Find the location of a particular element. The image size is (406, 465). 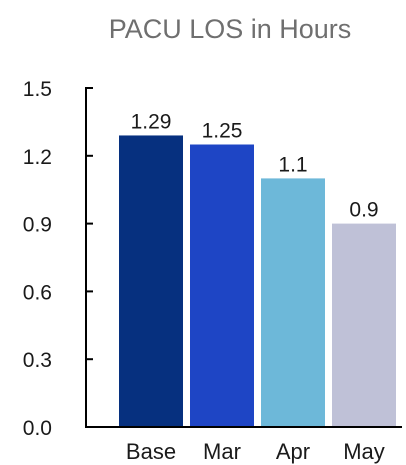

y-tick-label: 0.9 is located at coordinates (37, 225).